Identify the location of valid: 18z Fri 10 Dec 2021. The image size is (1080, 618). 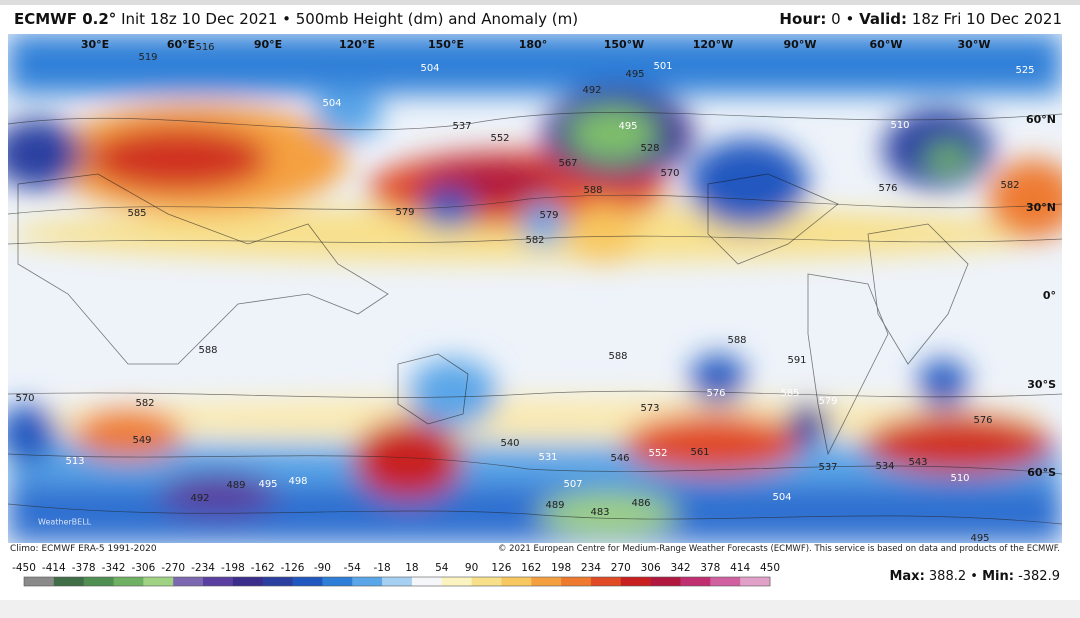
(986, 19).